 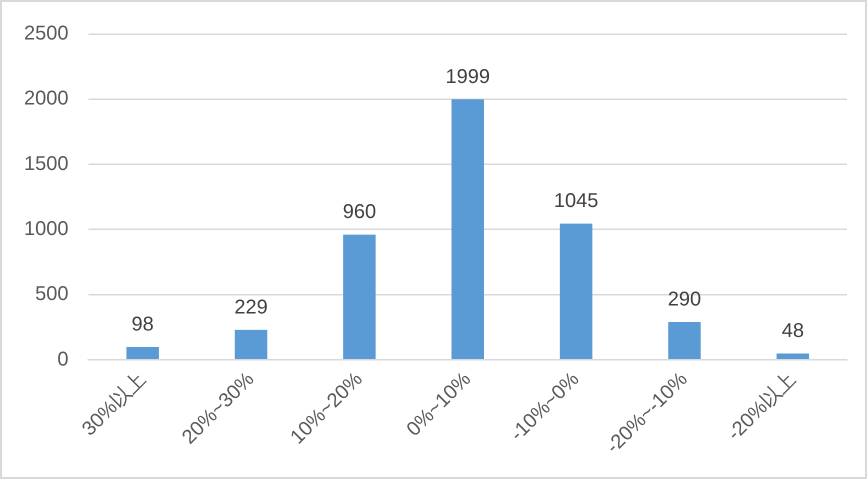 What do you see at coordinates (685, 299) in the screenshot?
I see `data-label: 290` at bounding box center [685, 299].